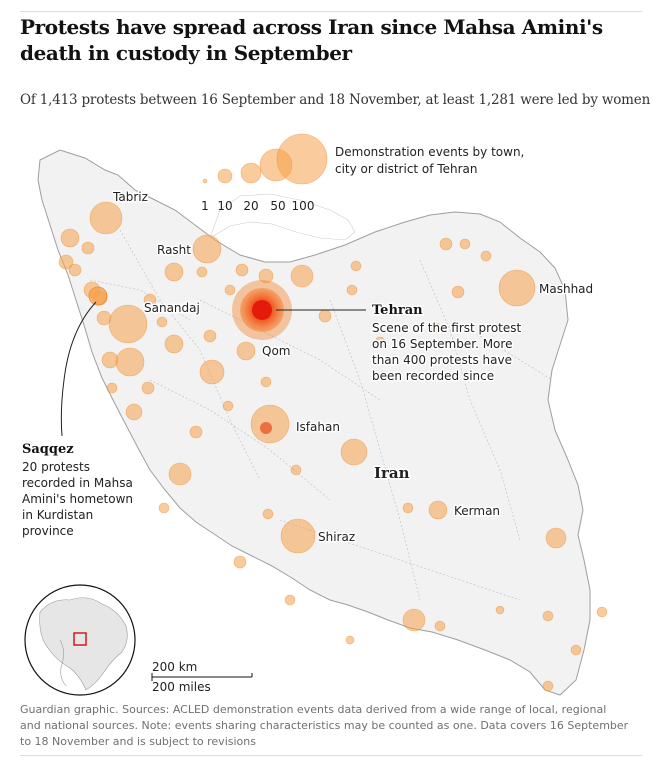 This screenshot has width=665, height=762. Describe the element at coordinates (172, 308) in the screenshot. I see `label-sanandaj: Sanandaj` at that location.